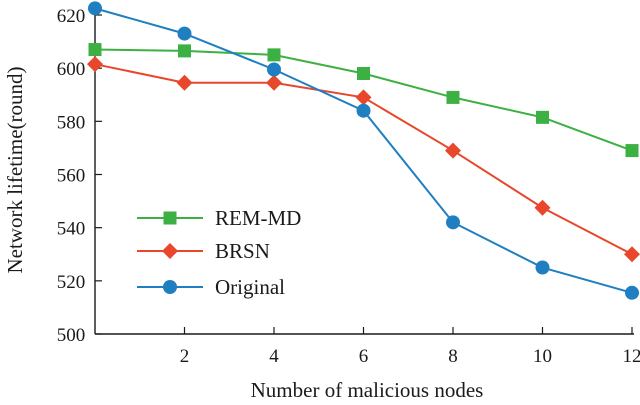 This screenshot has width=640, height=405. Describe the element at coordinates (274, 356) in the screenshot. I see `x-tick-label: 4` at that location.